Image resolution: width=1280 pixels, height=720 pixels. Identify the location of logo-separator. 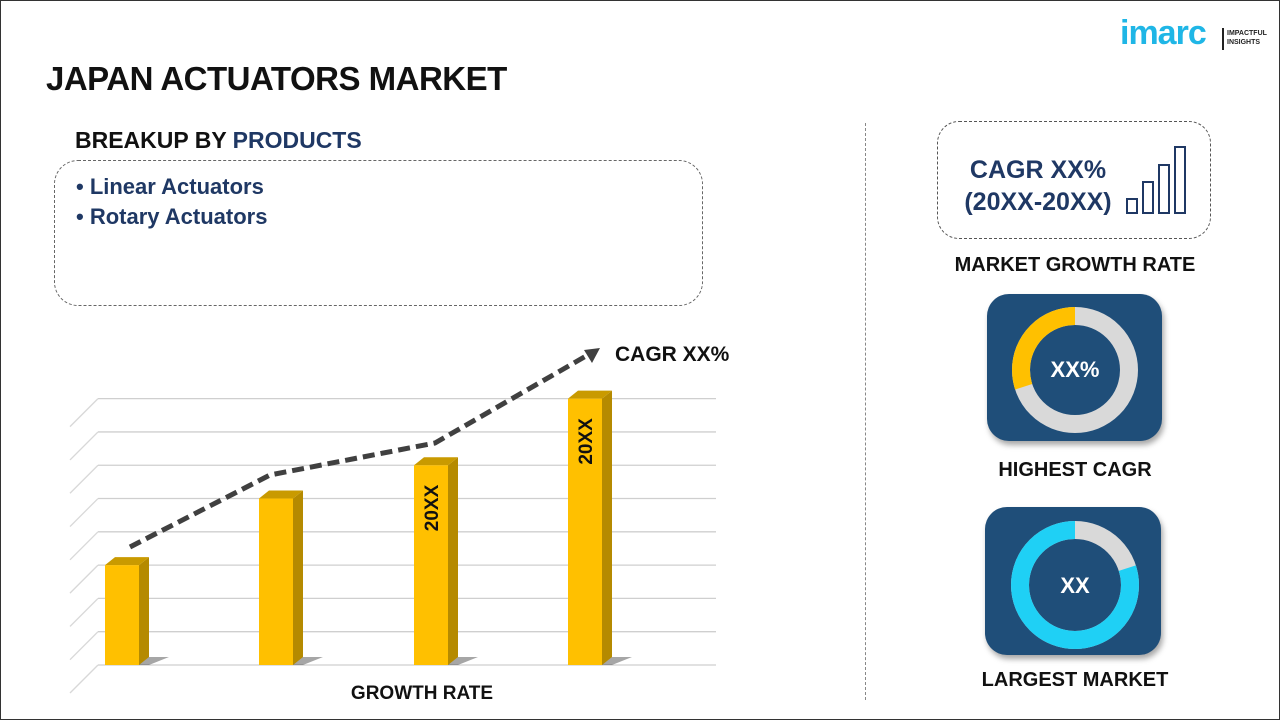
(1223, 39).